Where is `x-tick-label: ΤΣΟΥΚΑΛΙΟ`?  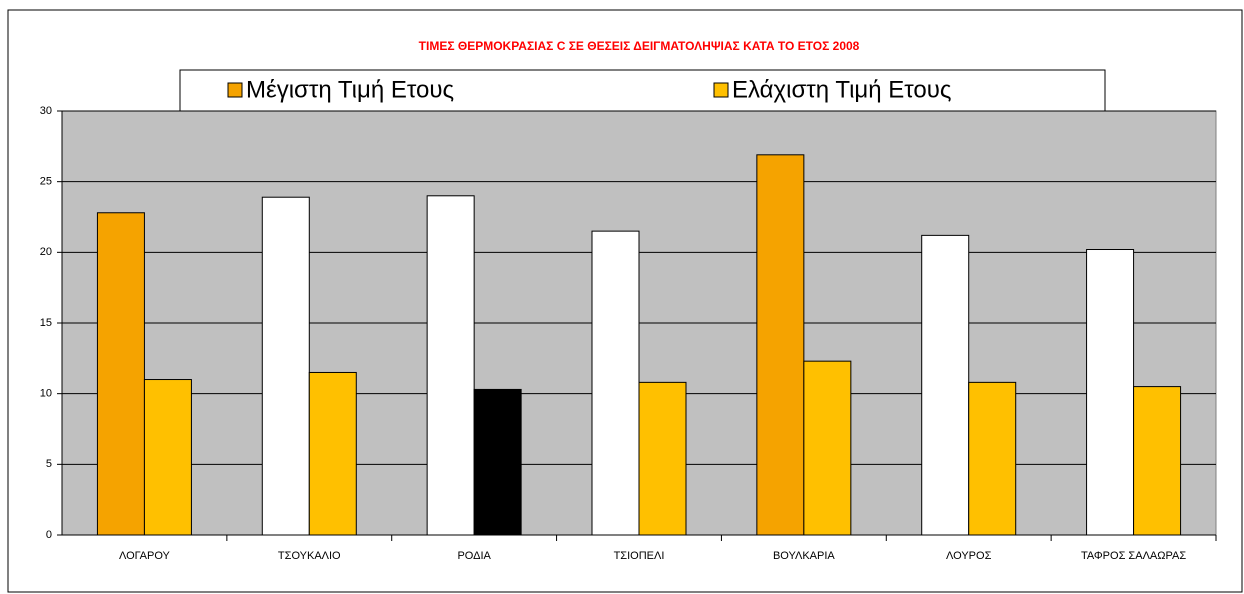
x-tick-label: ΤΣΟΥΚΑΛΙΟ is located at coordinates (309, 556).